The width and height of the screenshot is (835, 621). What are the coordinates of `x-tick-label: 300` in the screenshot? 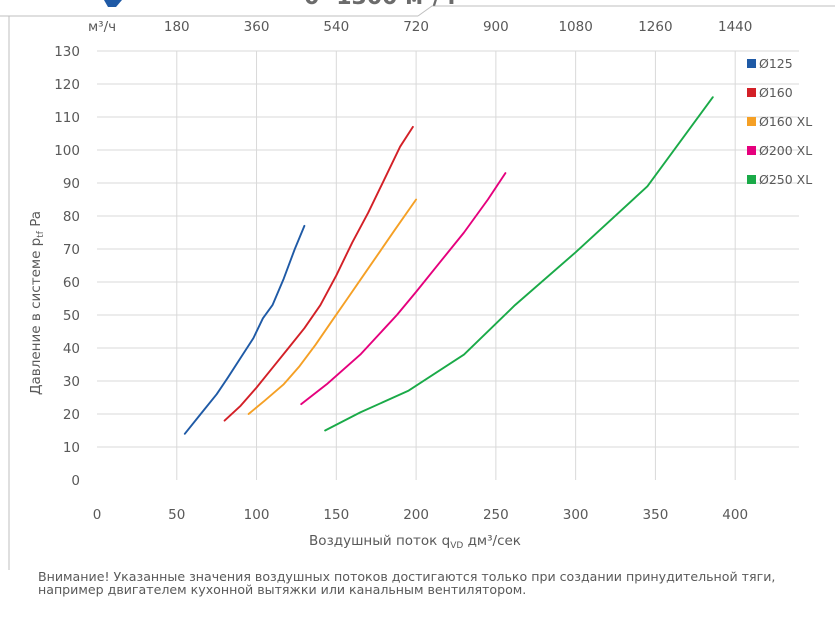 It's located at (576, 515).